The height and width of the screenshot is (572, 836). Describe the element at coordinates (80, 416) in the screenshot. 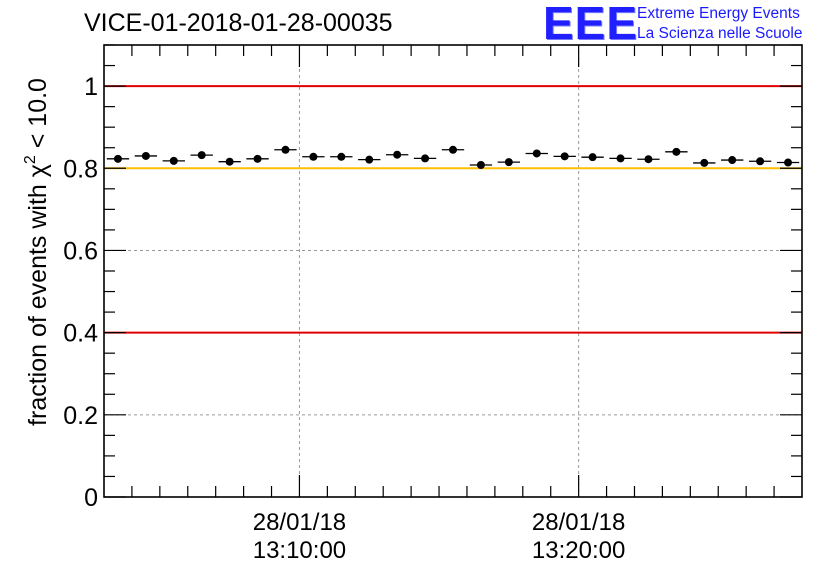

I see `y-tick-label: 0.2` at that location.